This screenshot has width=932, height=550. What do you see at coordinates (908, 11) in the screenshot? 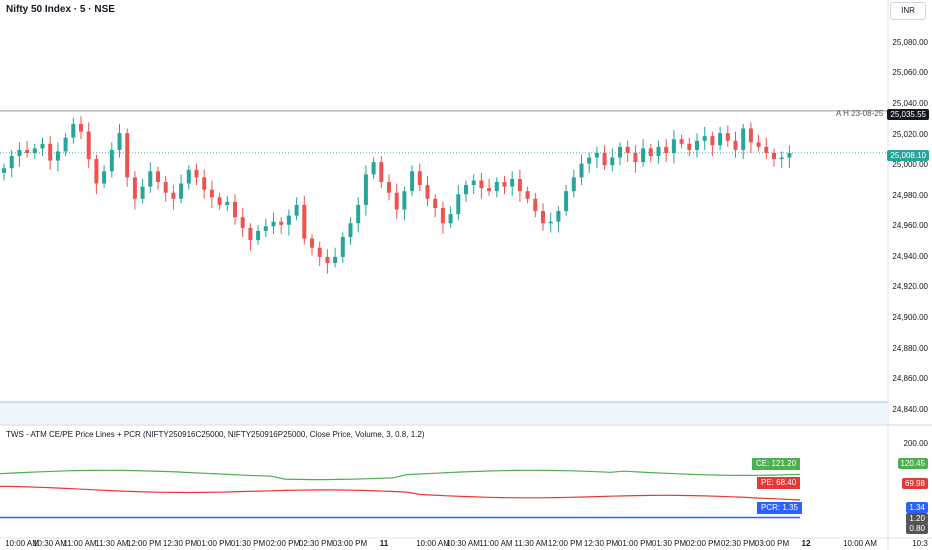
I see `currency-button: INR` at bounding box center [908, 11].